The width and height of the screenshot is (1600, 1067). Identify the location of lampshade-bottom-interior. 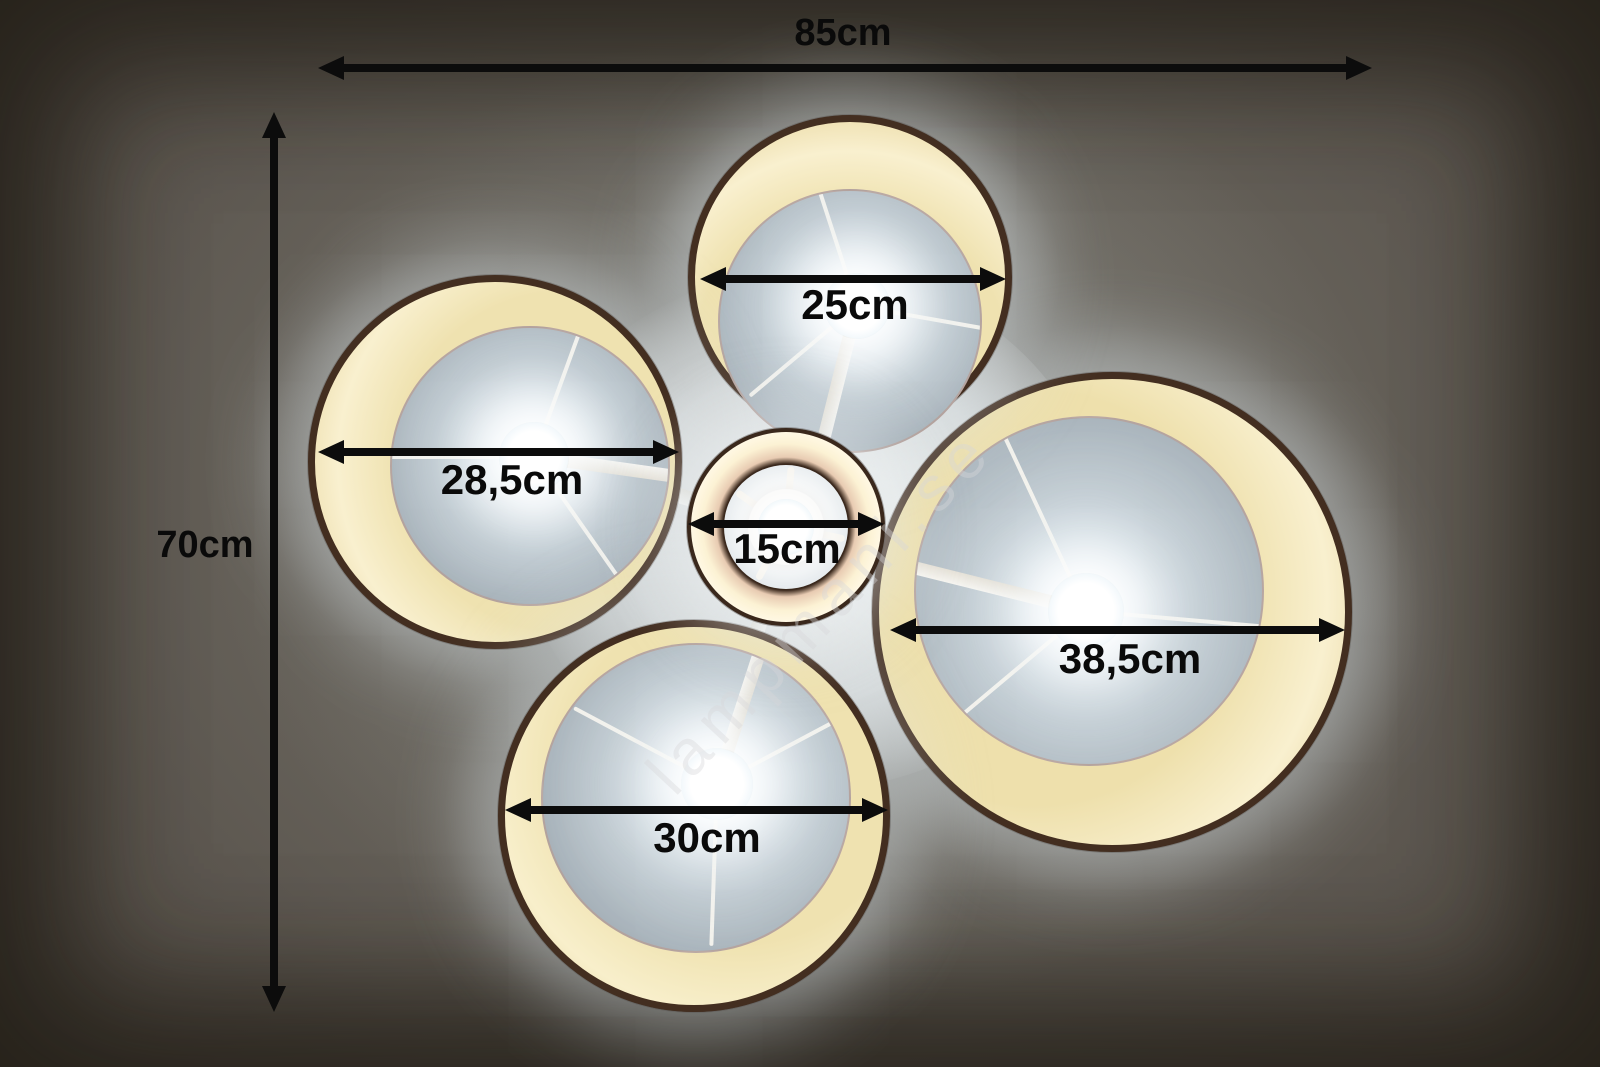
(696, 798).